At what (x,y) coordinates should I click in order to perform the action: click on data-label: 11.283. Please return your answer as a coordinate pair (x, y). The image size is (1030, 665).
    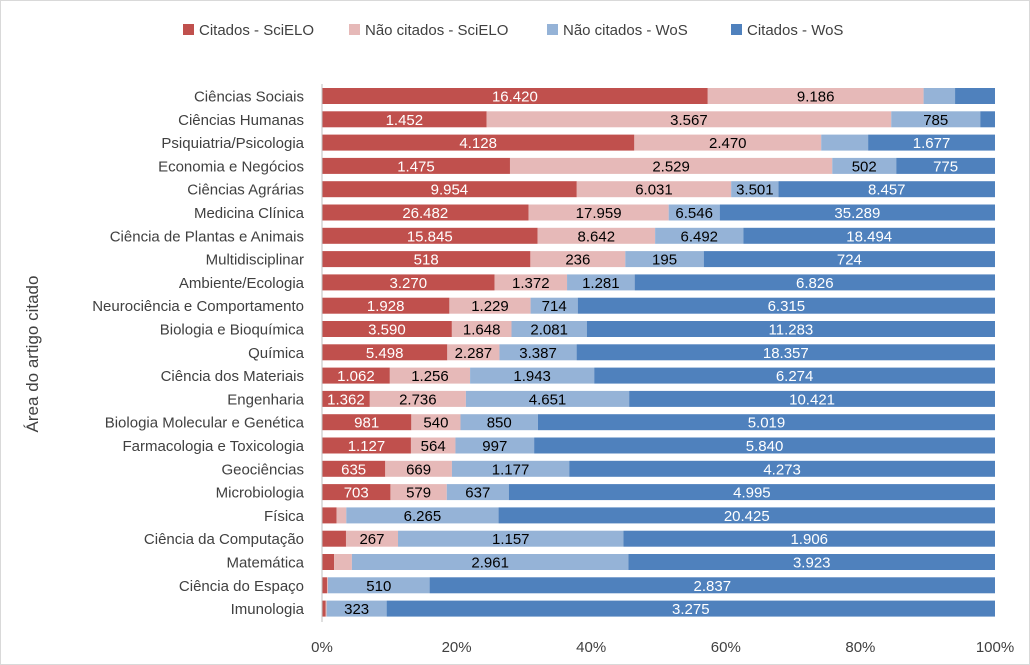
    Looking at the image, I should click on (791, 330).